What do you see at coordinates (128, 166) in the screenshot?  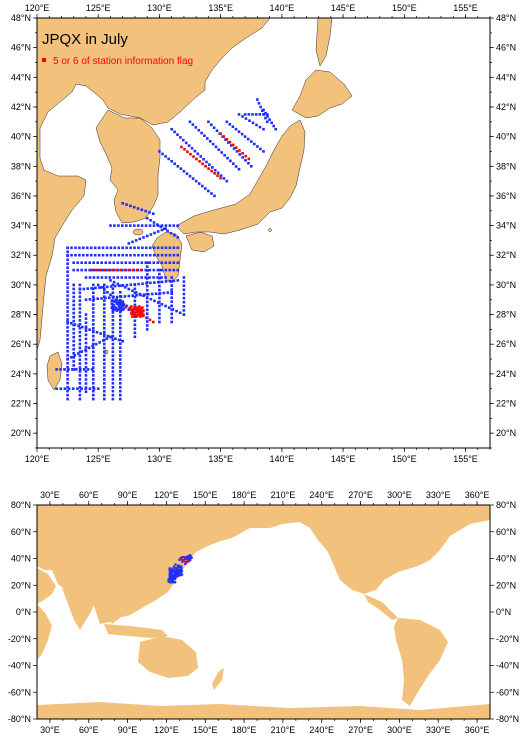 I see `korean-peninsula` at bounding box center [128, 166].